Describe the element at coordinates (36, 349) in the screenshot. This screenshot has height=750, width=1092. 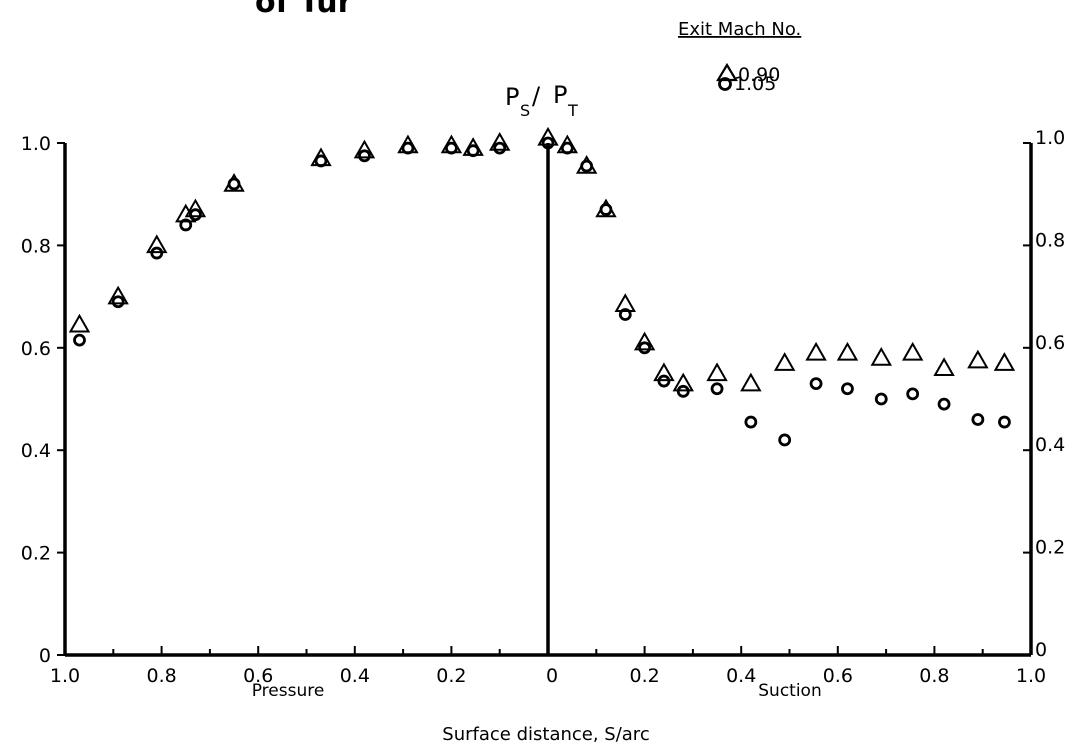
I see `left-y-tick-label: 0.6` at that location.